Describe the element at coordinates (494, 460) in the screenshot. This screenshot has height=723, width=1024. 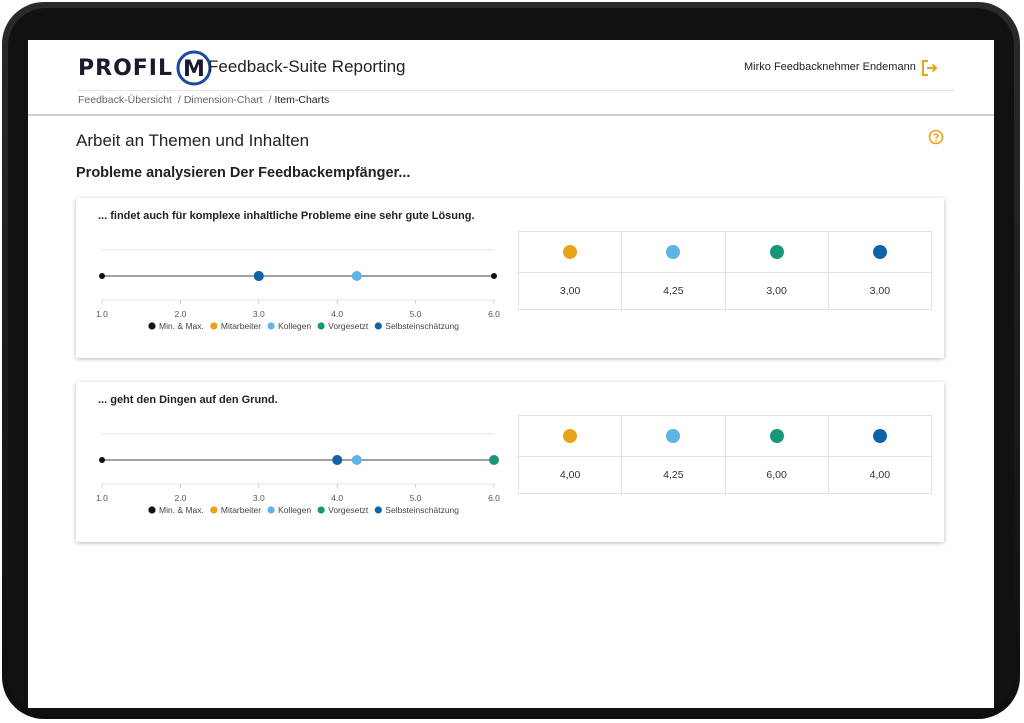
I see `data-point-vorgesetzt` at that location.